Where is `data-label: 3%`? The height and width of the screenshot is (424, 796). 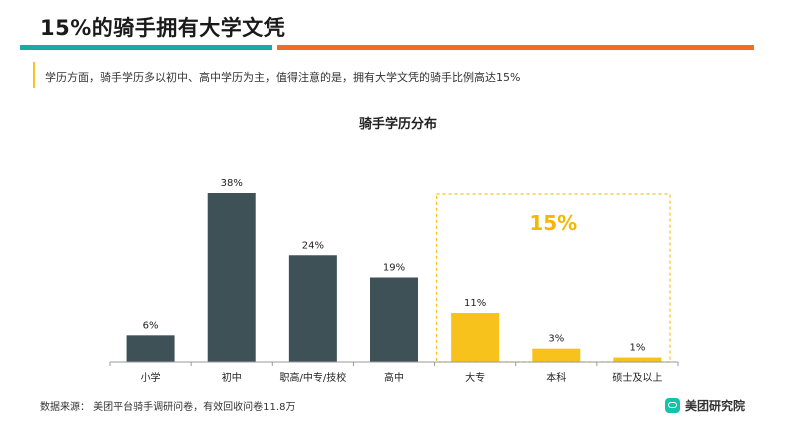 data-label: 3% is located at coordinates (556, 339).